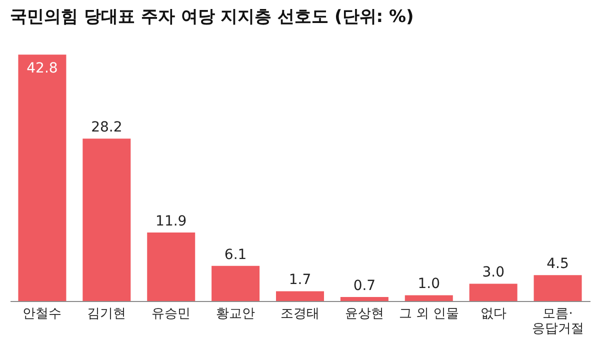 The width and height of the screenshot is (600, 343). I want to click on x-tick-label: 조경태, so click(300, 314).